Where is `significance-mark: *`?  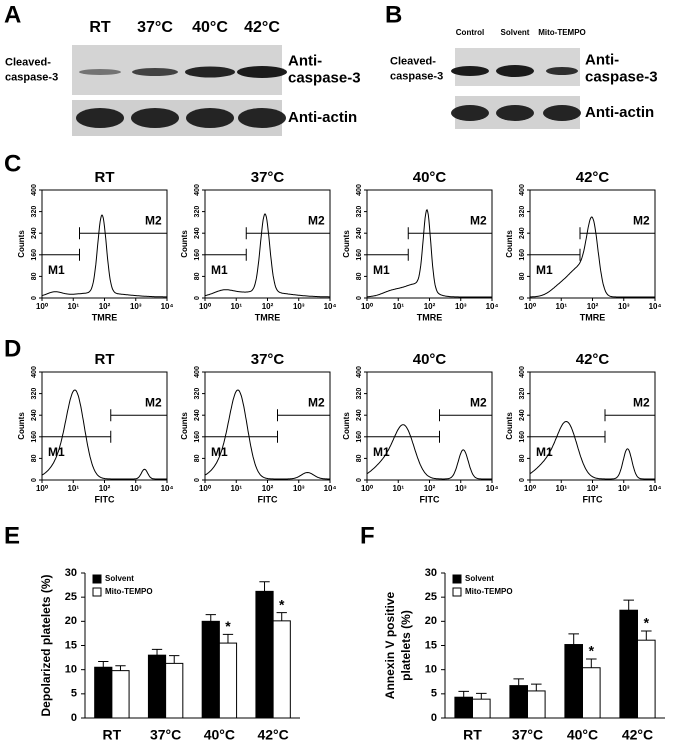
significance-mark: * is located at coordinates (647, 623).